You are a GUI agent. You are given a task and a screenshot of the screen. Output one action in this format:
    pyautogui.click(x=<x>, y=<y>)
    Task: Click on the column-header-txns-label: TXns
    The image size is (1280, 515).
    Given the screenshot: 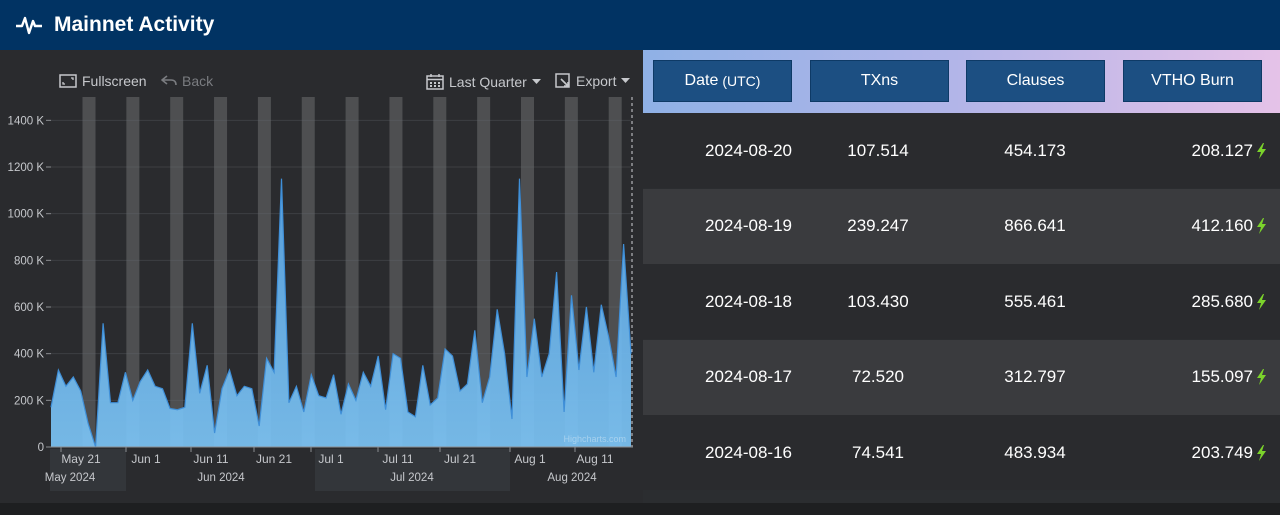 What is the action you would take?
    pyautogui.click(x=879, y=80)
    